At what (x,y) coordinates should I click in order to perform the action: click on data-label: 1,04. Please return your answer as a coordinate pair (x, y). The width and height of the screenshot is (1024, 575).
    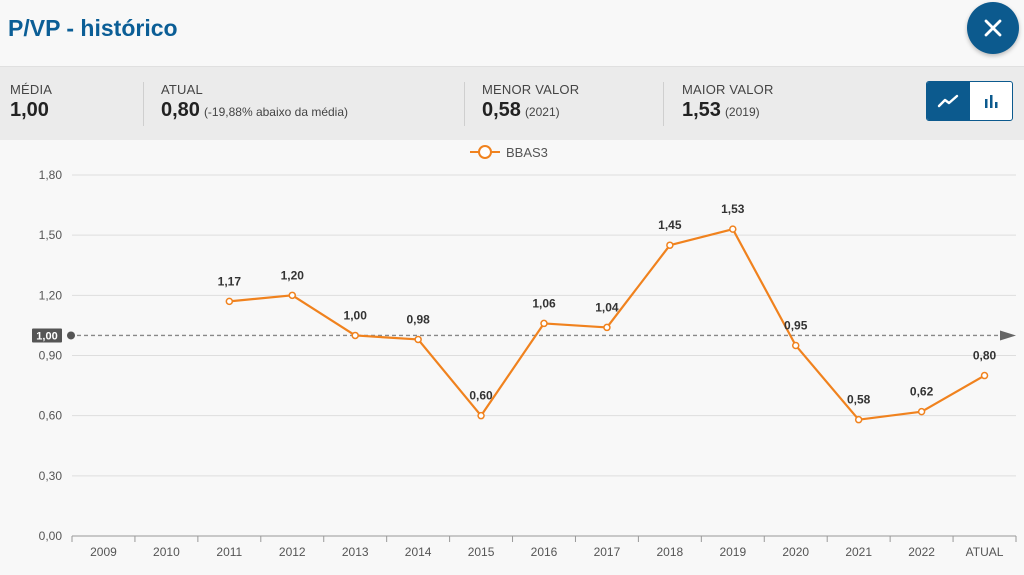
    Looking at the image, I should click on (607, 307).